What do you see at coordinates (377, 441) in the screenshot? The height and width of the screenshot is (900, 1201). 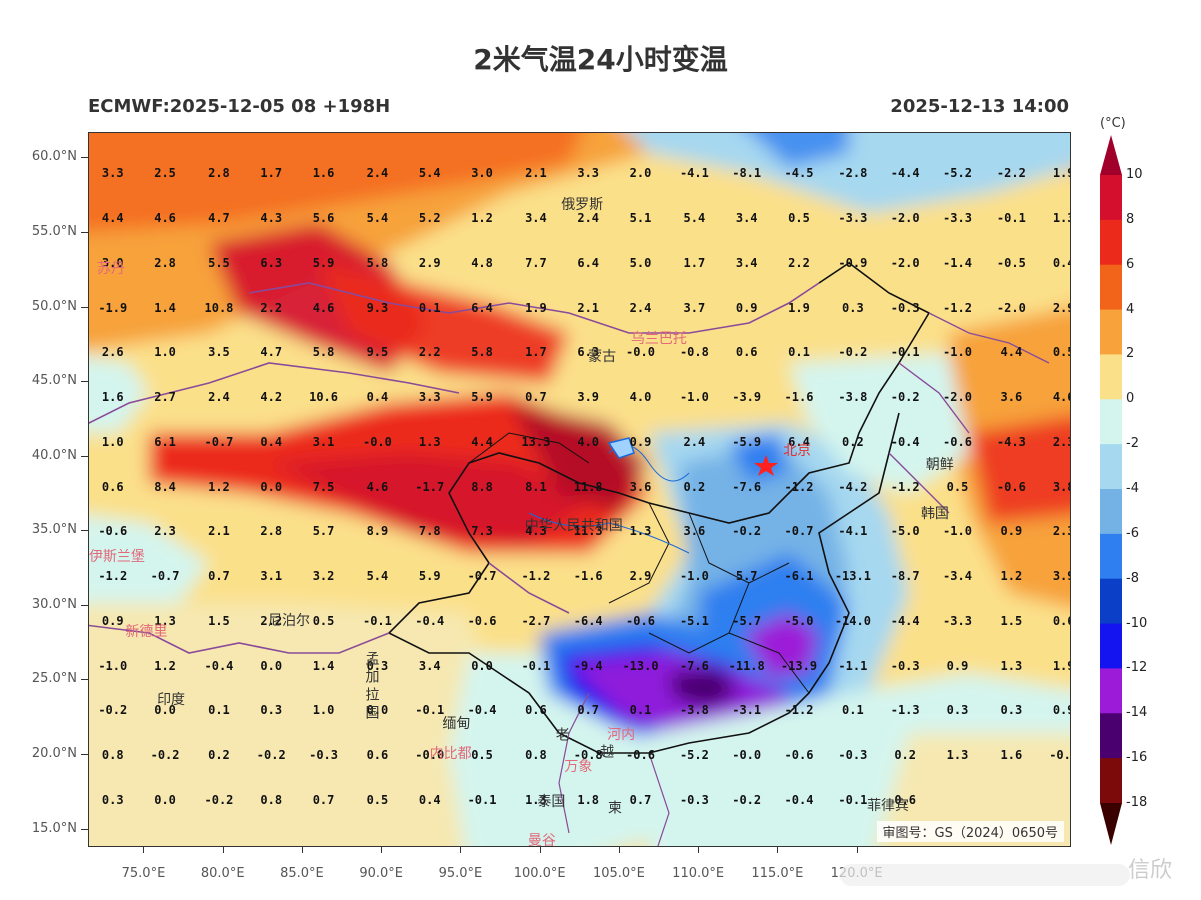 I see `grid-value: -0.0` at bounding box center [377, 441].